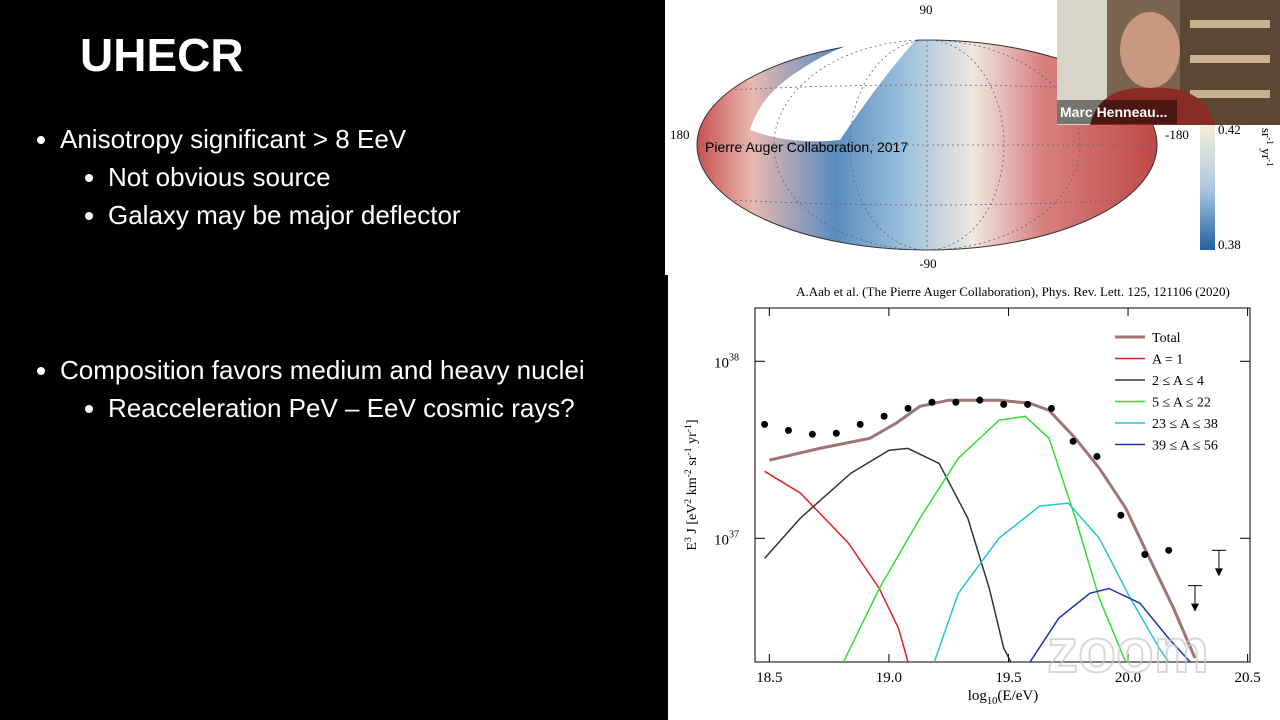  What do you see at coordinates (1266, 133) in the screenshot?
I see `colorbar-unit-part: sr` at bounding box center [1266, 133].